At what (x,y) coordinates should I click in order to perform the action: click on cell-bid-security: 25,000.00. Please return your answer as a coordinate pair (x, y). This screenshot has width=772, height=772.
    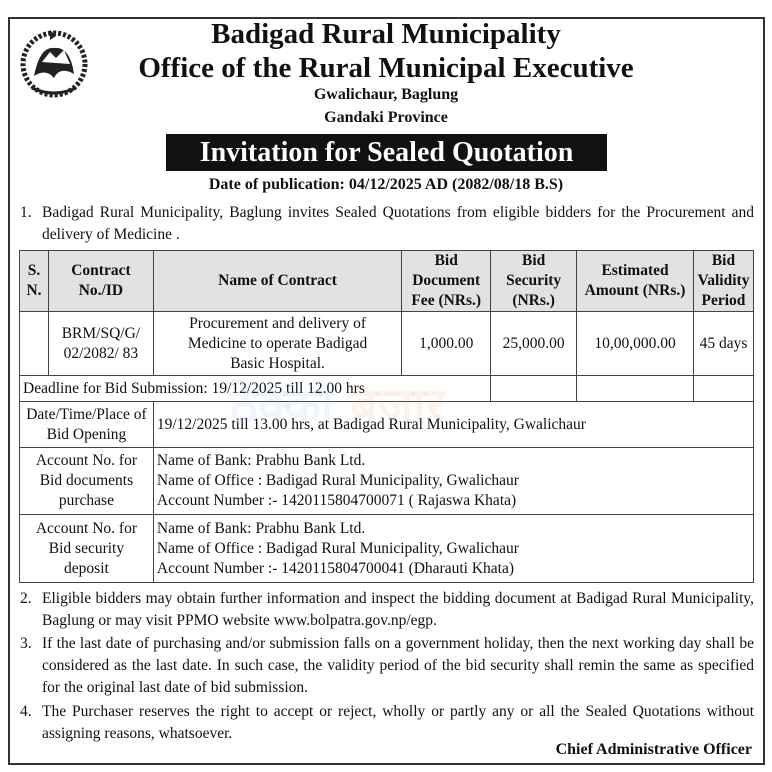
    Looking at the image, I should click on (534, 343).